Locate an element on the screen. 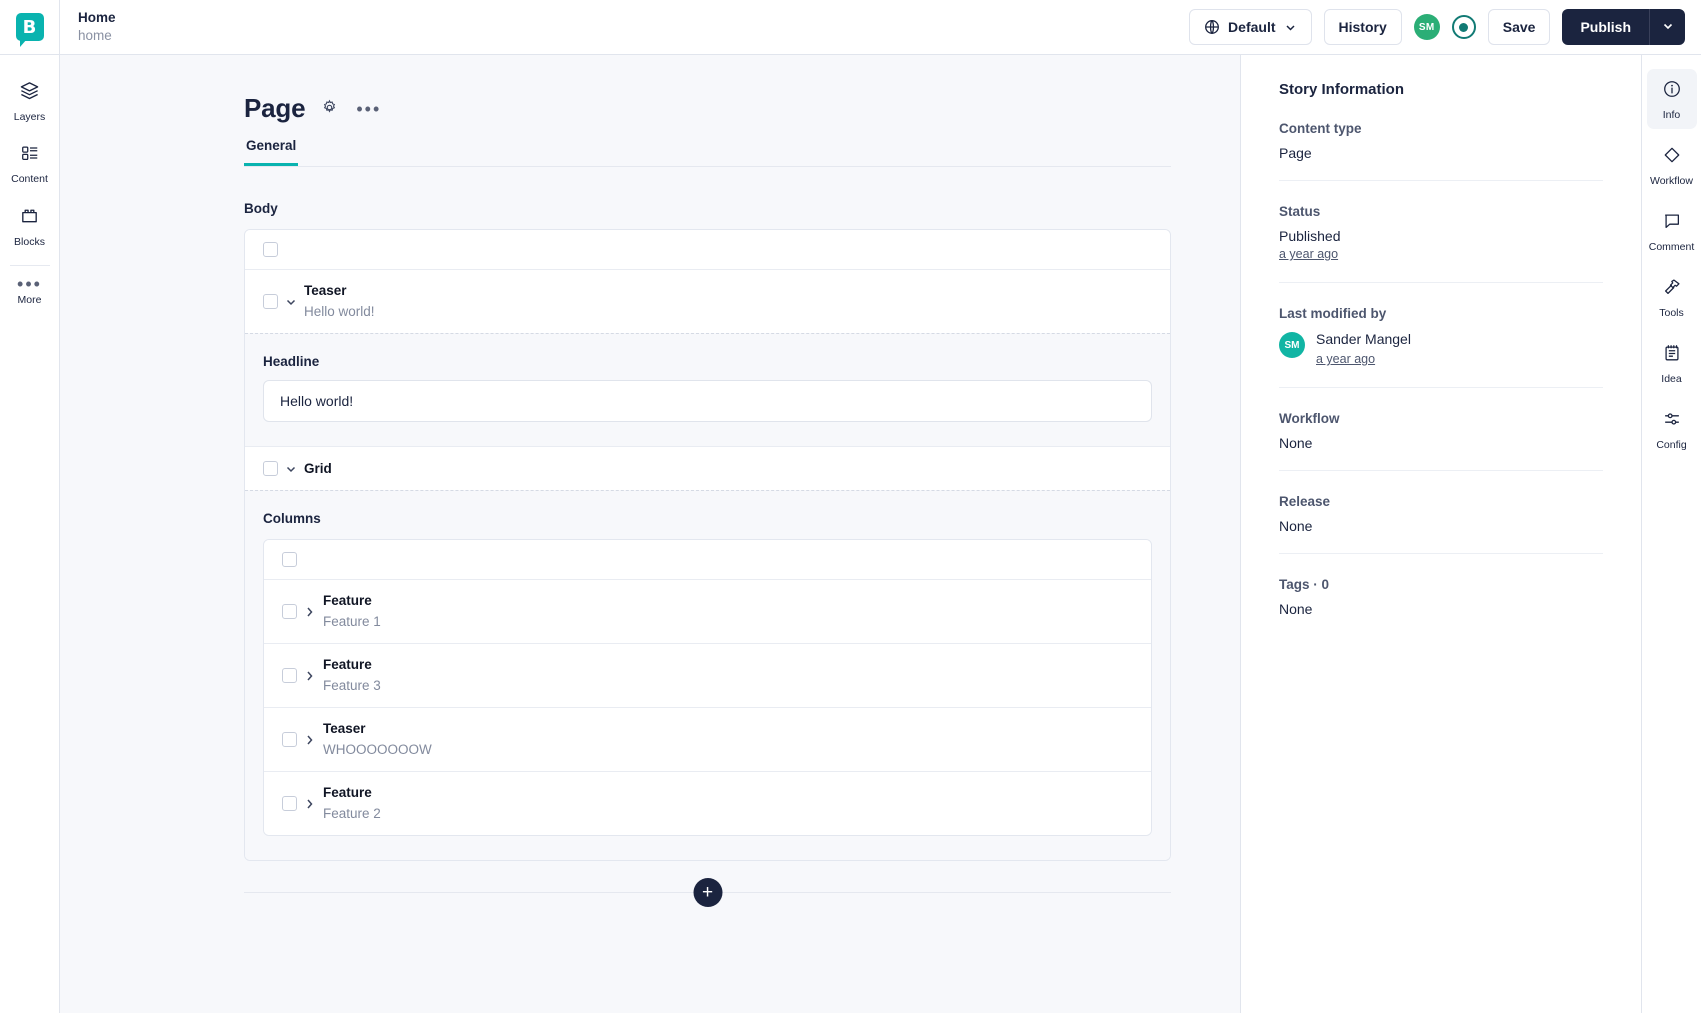 Image resolution: width=1701 pixels, height=1013 pixels. block-subtitle: Feature 3 is located at coordinates (352, 685).